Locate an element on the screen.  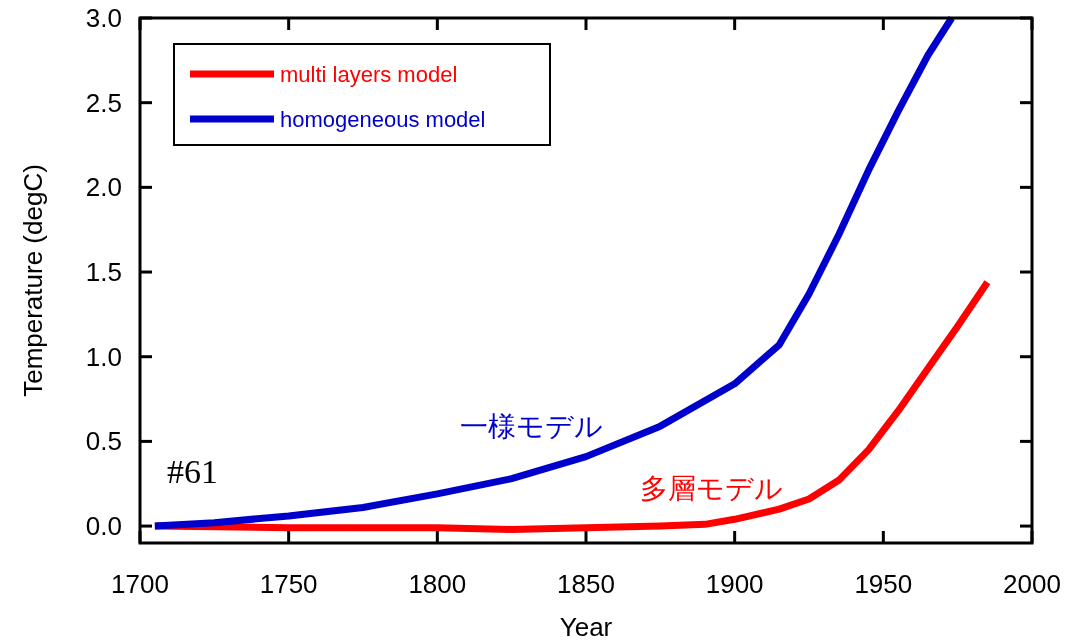
annotation: 多層モデル is located at coordinates (711, 488).